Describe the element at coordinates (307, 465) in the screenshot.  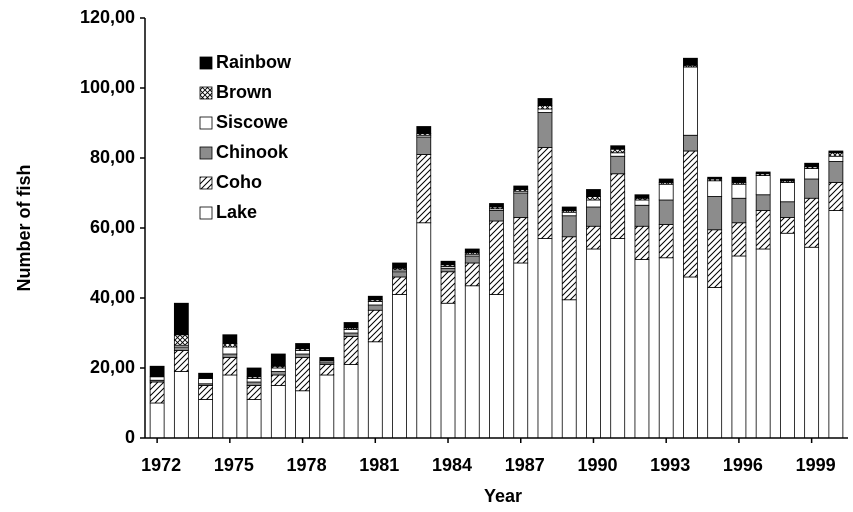
I see `x-tick-label: 1978` at that location.